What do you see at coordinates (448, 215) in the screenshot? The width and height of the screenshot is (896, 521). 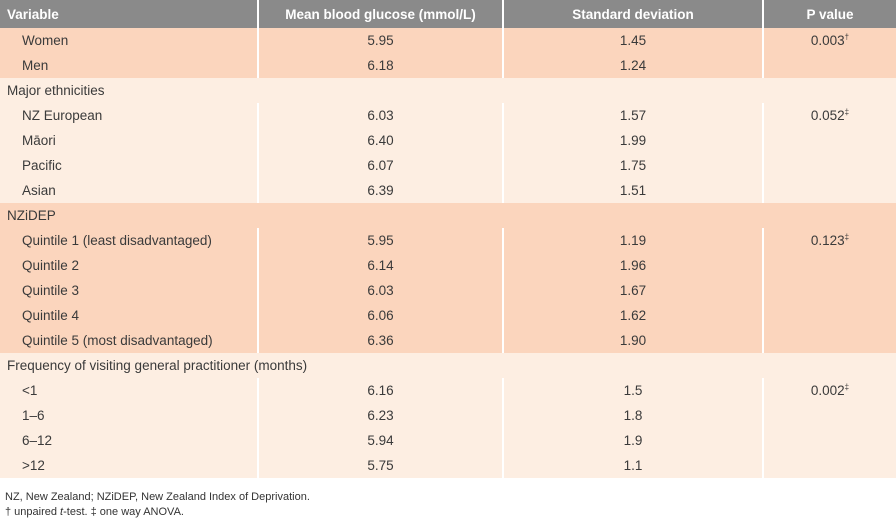 I see `section-heading-row: NZiDEP` at bounding box center [448, 215].